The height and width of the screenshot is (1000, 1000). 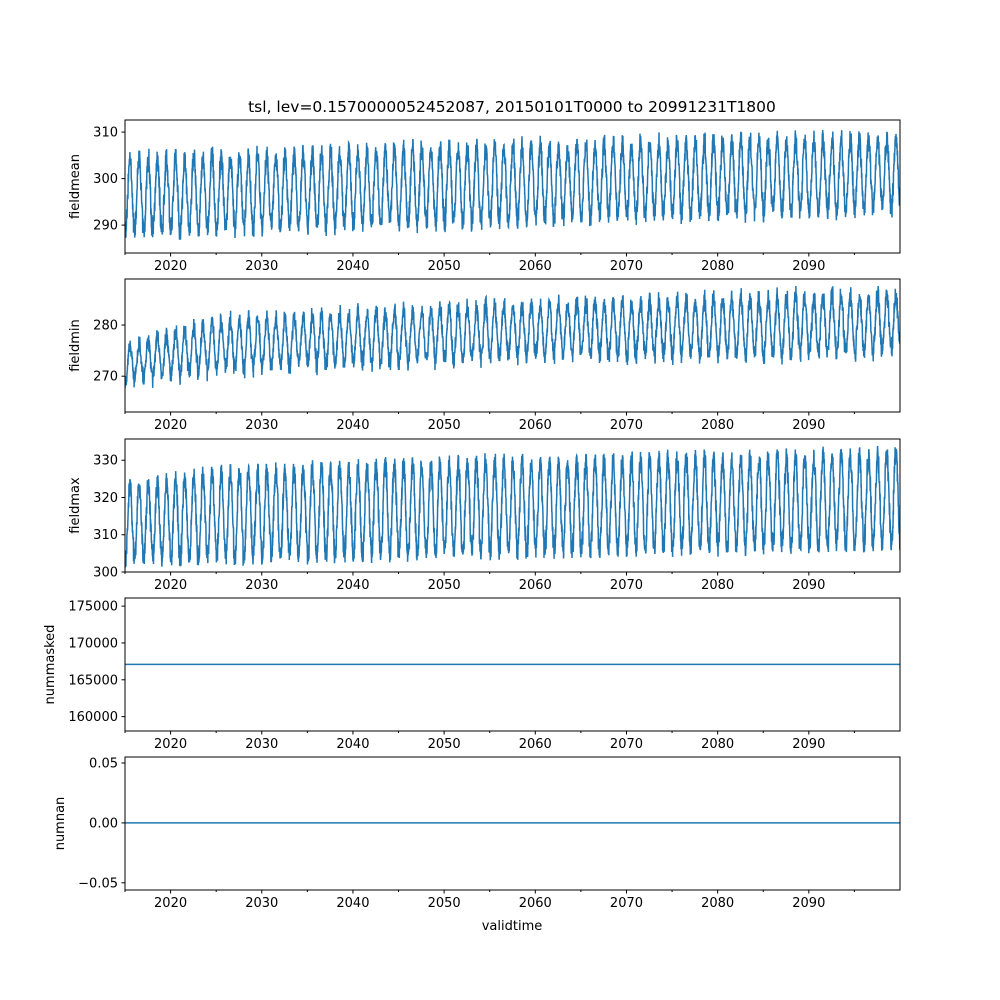 I want to click on x-axis-label: validtime, so click(x=512, y=926).